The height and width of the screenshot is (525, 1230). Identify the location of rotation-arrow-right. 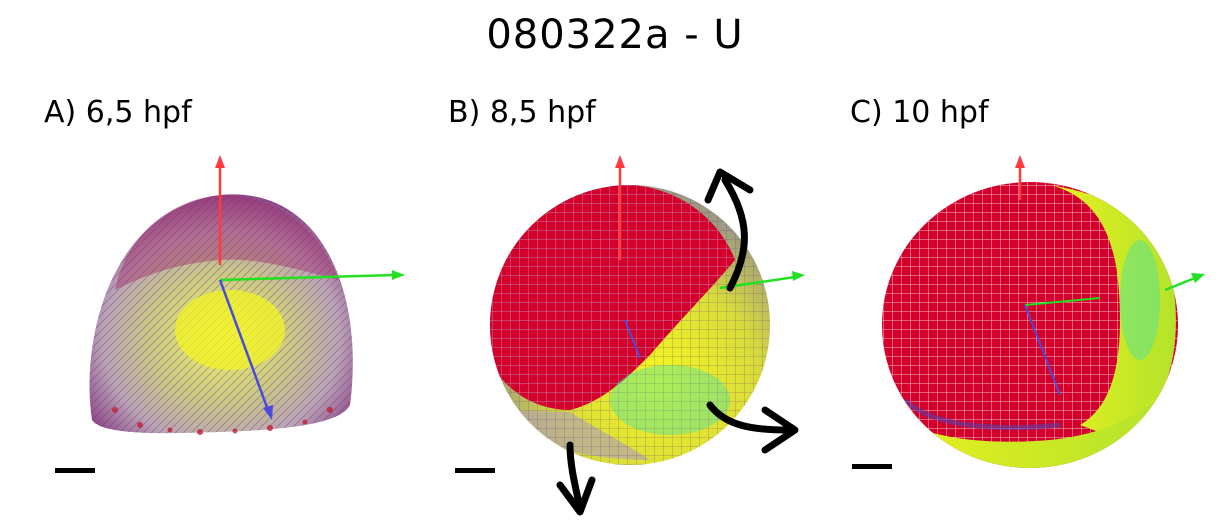
(749, 417).